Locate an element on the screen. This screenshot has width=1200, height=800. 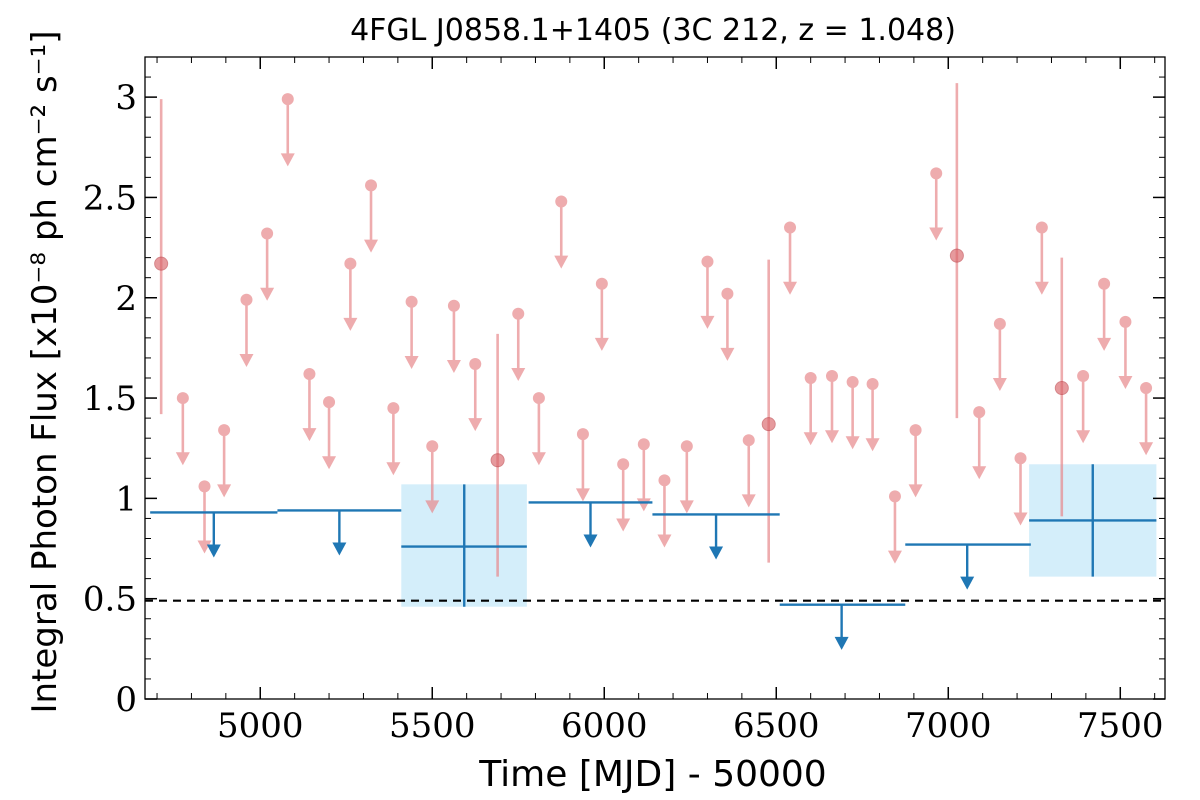
y-axis-label: Integral Photon Flux [x10⁻⁸ ph cm⁻² s⁻¹] is located at coordinates (45, 371).